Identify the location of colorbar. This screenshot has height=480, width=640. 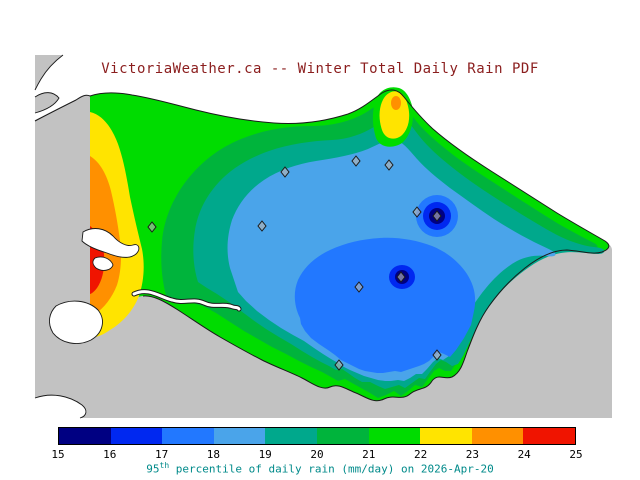
(317, 436).